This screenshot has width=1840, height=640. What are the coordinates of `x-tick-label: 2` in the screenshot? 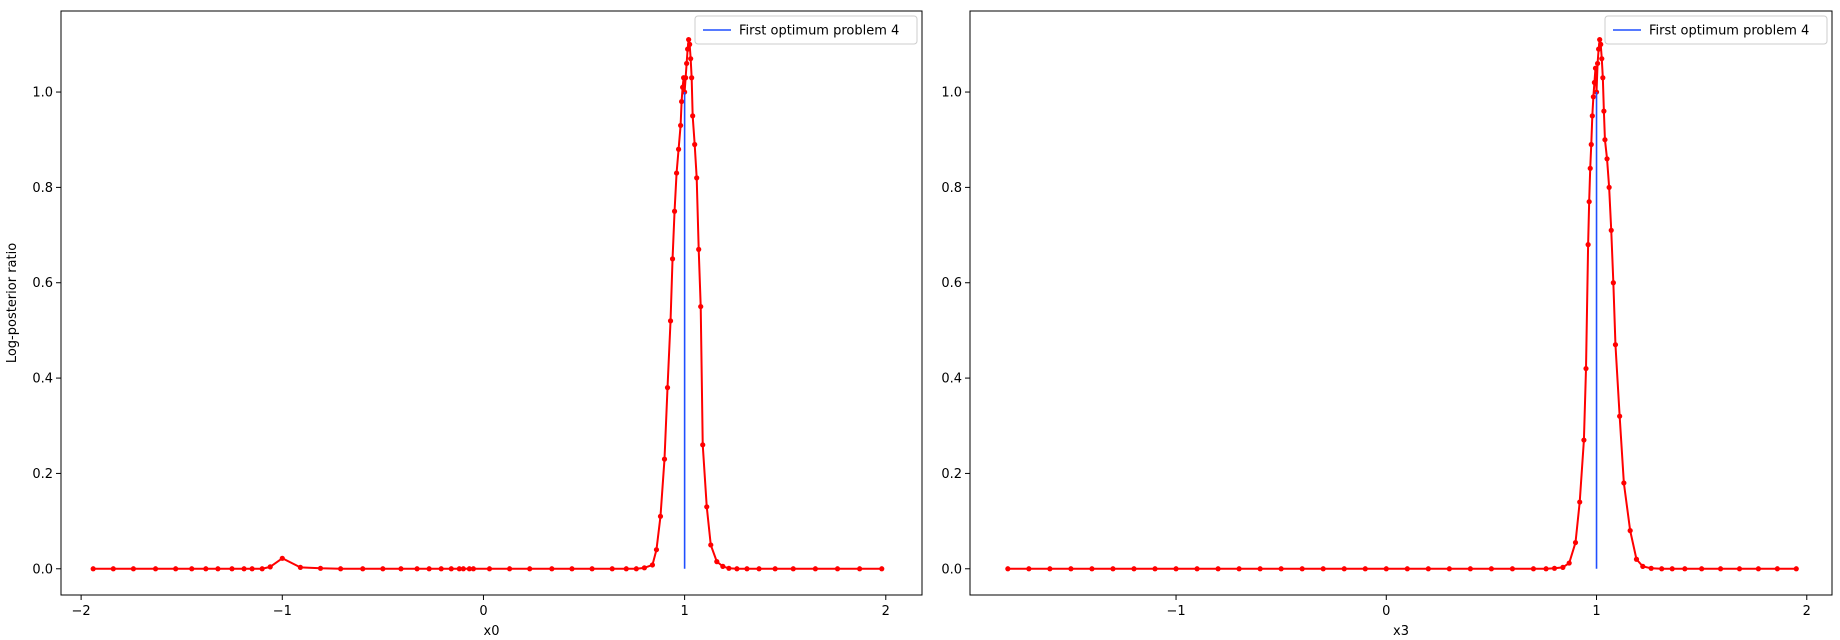 It's located at (1807, 611).